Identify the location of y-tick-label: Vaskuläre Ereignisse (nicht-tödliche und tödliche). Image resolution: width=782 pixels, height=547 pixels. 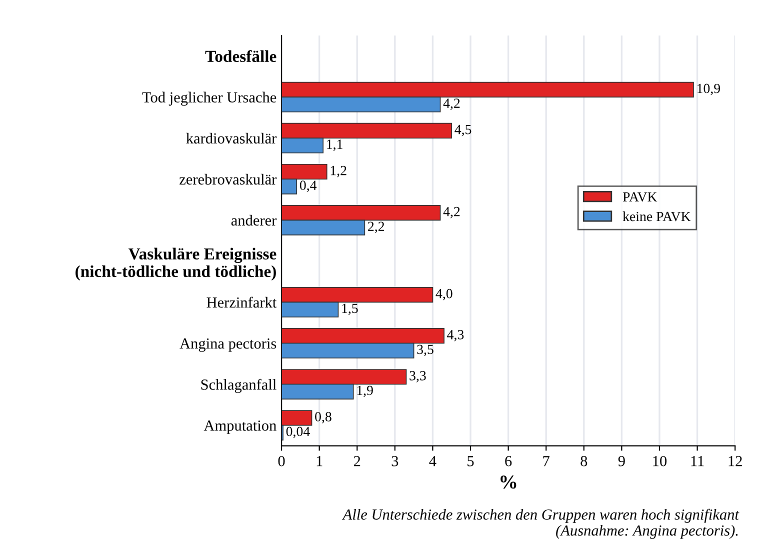
(176, 264).